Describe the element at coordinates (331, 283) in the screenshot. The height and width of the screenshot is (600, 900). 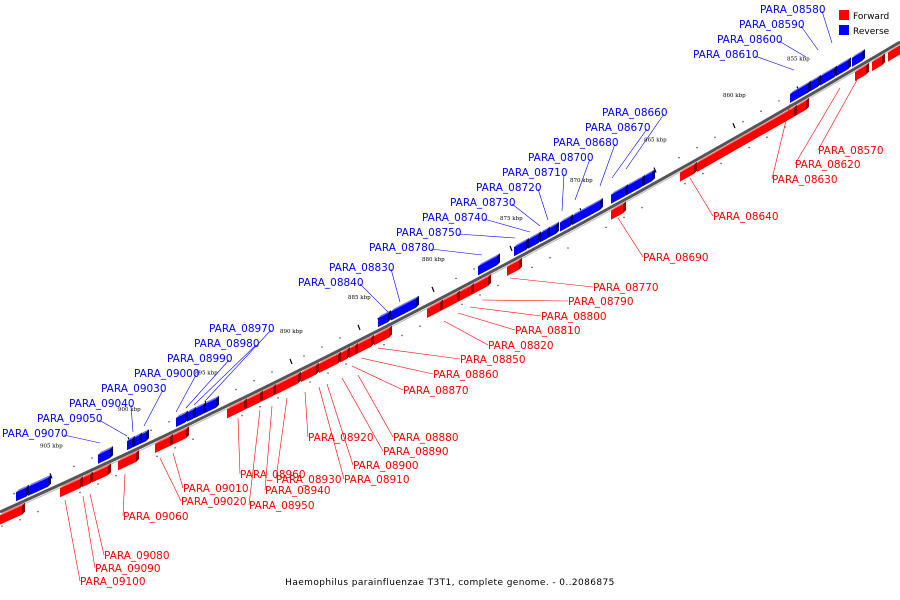
I see `reverse-gene-label: PARA_08840` at that location.